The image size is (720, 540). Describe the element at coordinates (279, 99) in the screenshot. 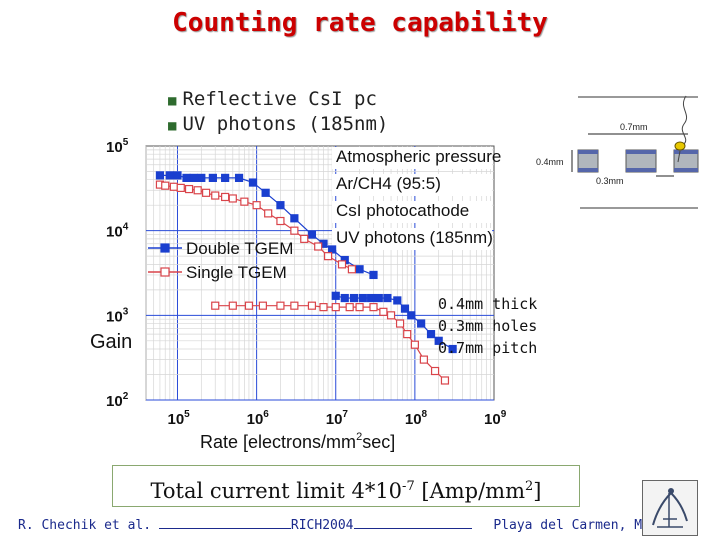

I see `bullet-text: Reflective CsI pc` at that location.